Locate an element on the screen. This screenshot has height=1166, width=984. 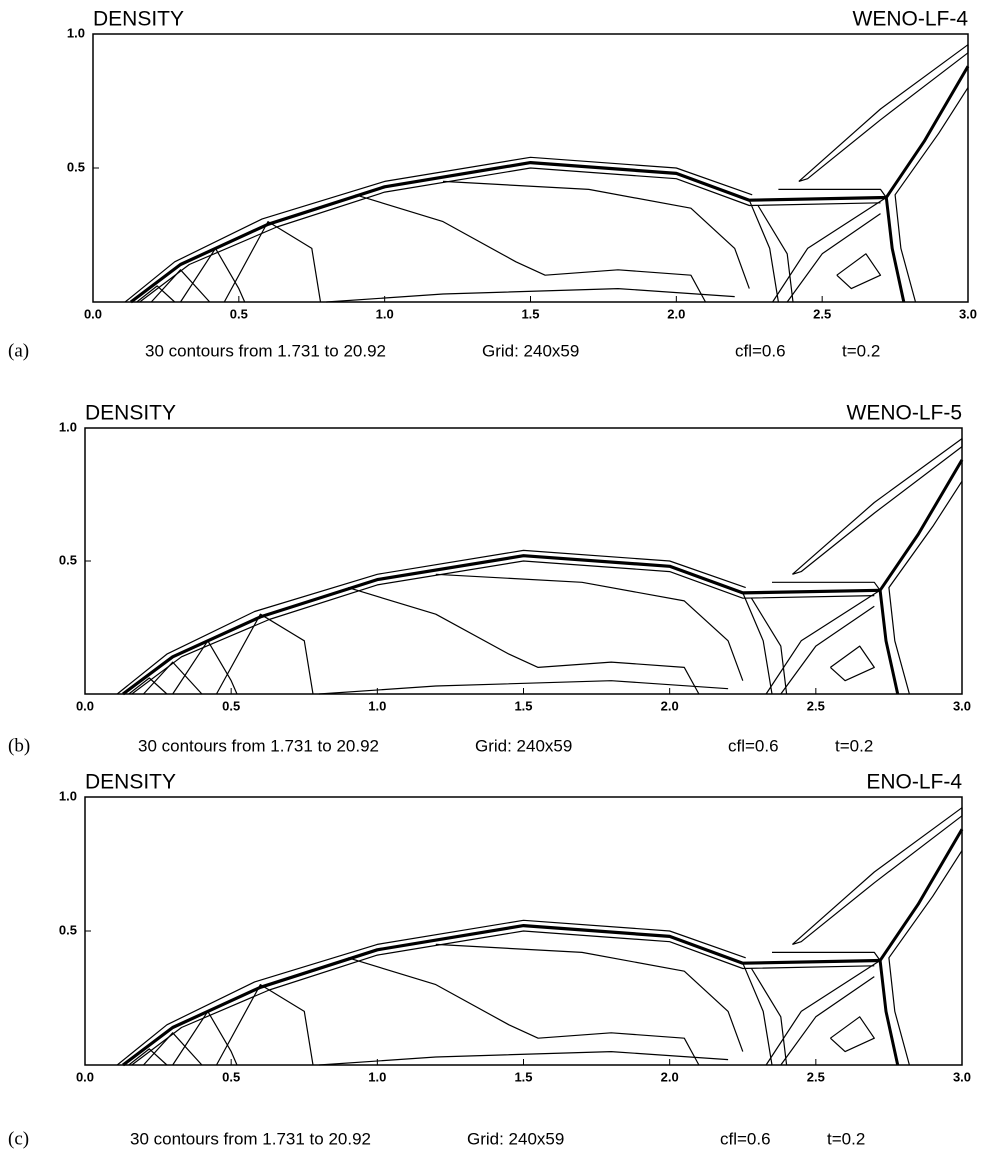
method-label: WENO-LF-5 is located at coordinates (905, 413).